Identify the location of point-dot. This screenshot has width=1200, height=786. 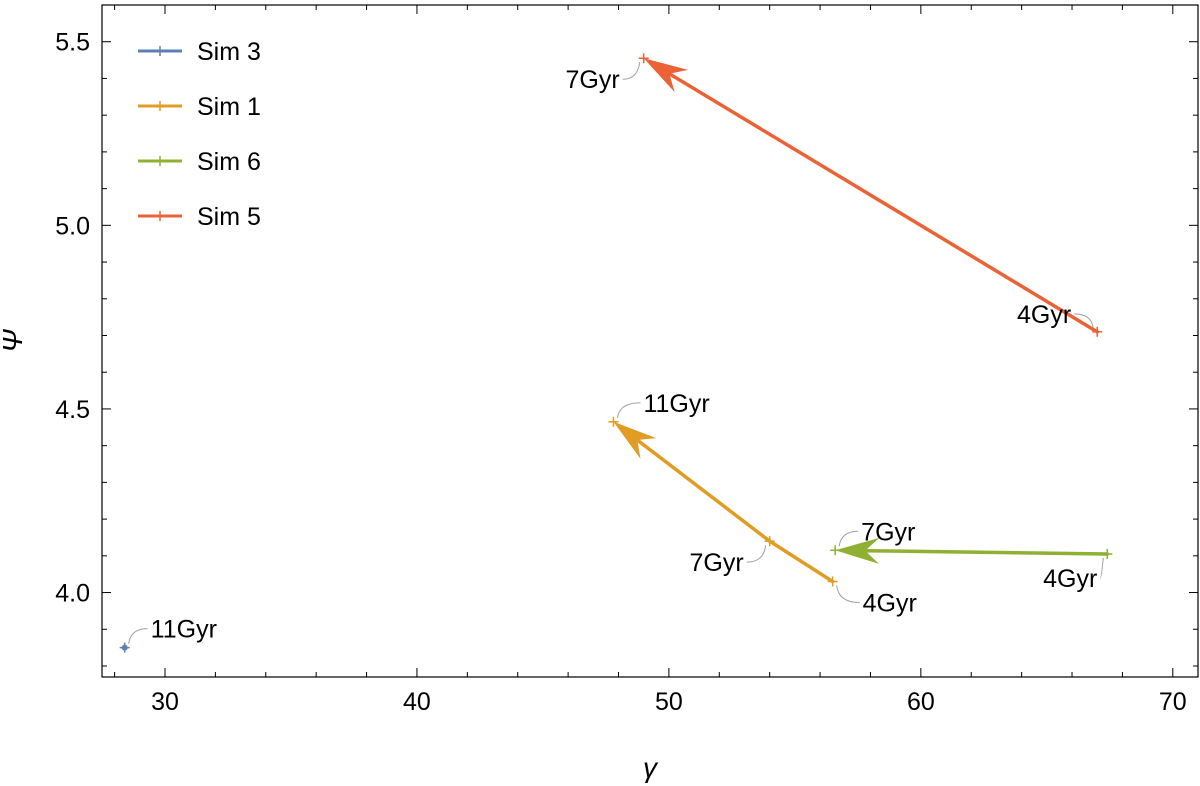
(124, 647).